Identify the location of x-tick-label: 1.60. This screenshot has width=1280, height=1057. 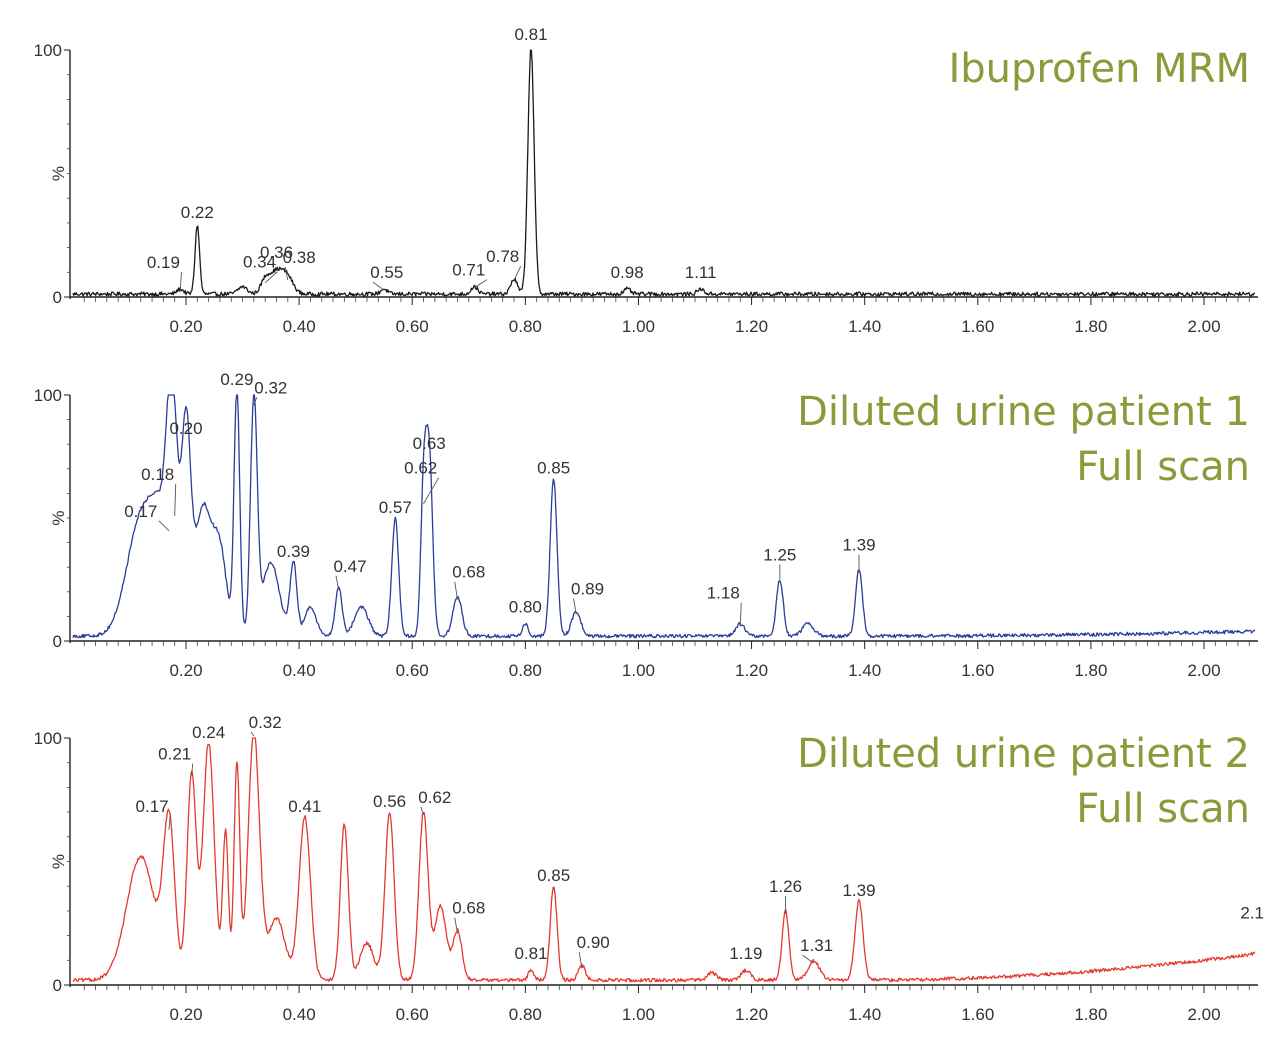
(977, 670).